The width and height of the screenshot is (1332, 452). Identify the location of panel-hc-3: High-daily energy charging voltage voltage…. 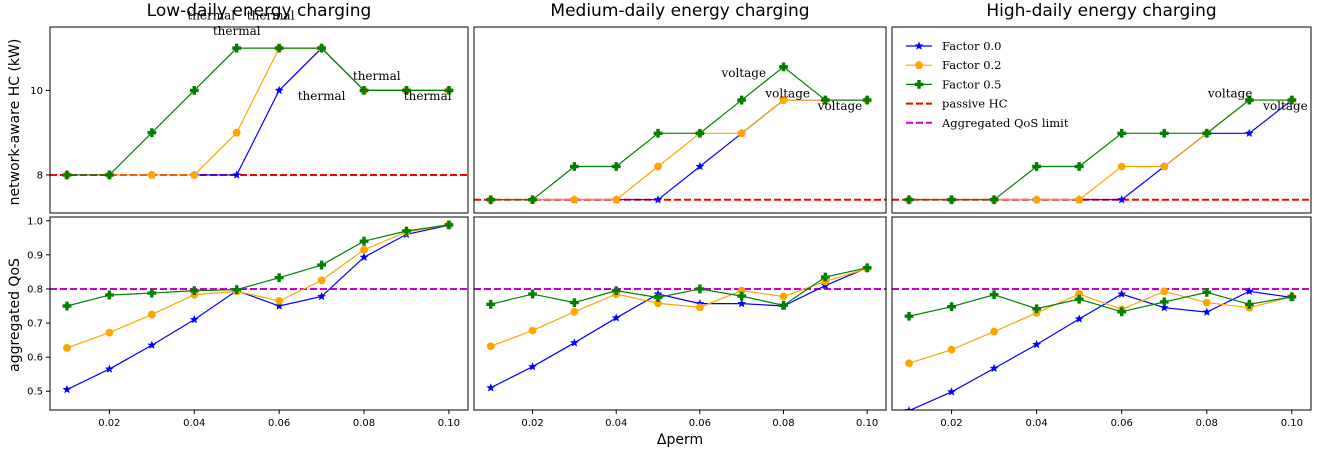
(1101, 107).